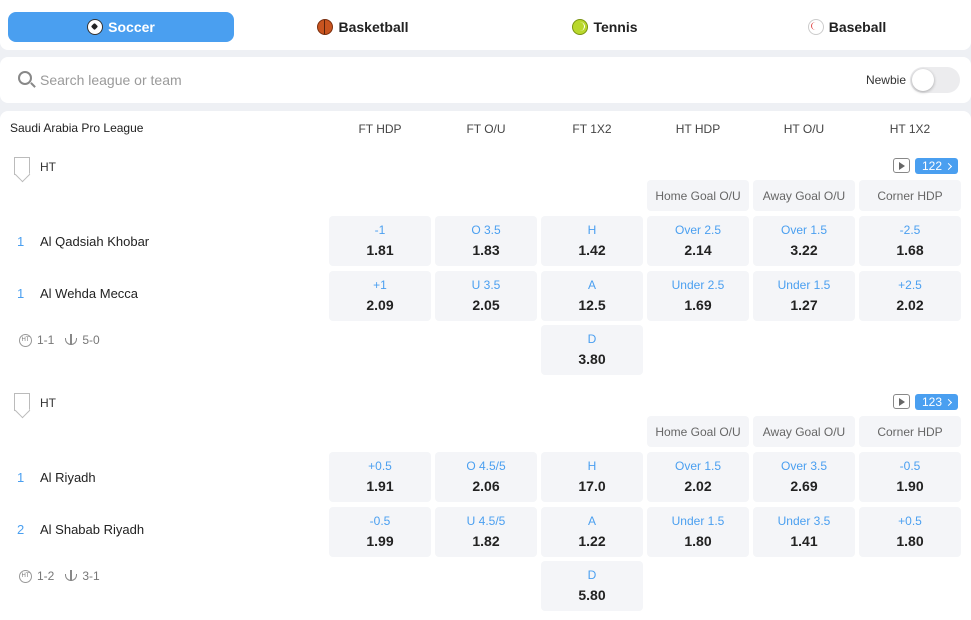 This screenshot has width=971, height=620. Describe the element at coordinates (380, 477) in the screenshot. I see `odds-button: +0.5 1.91` at that location.